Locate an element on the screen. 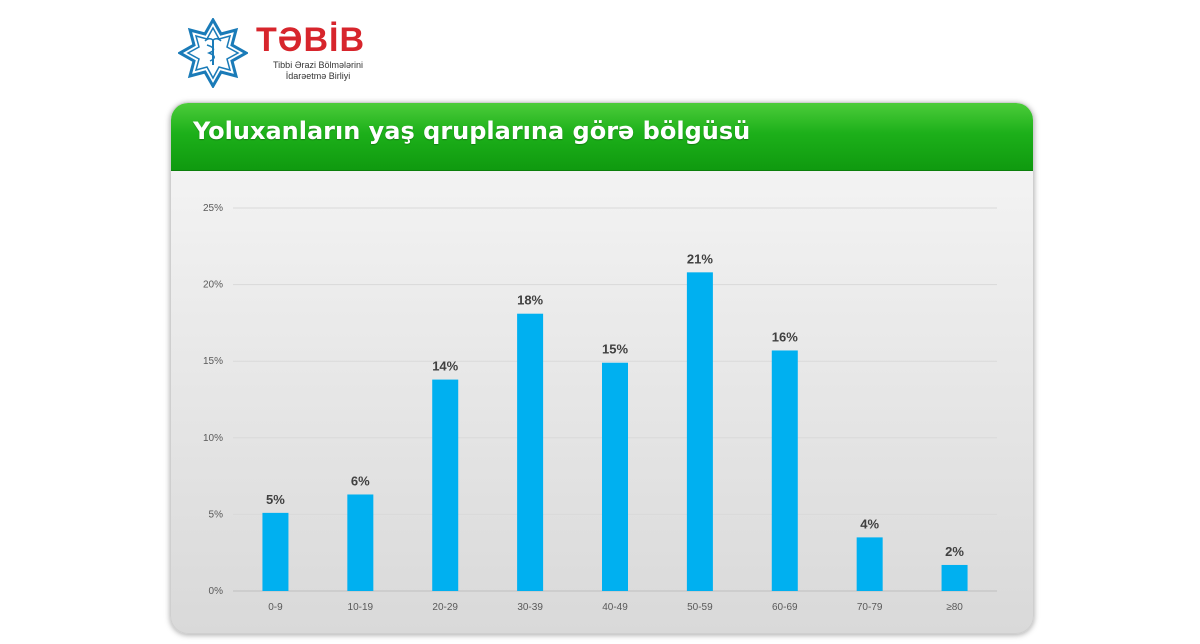 This screenshot has width=1200, height=644. data-label: 14% is located at coordinates (445, 366).